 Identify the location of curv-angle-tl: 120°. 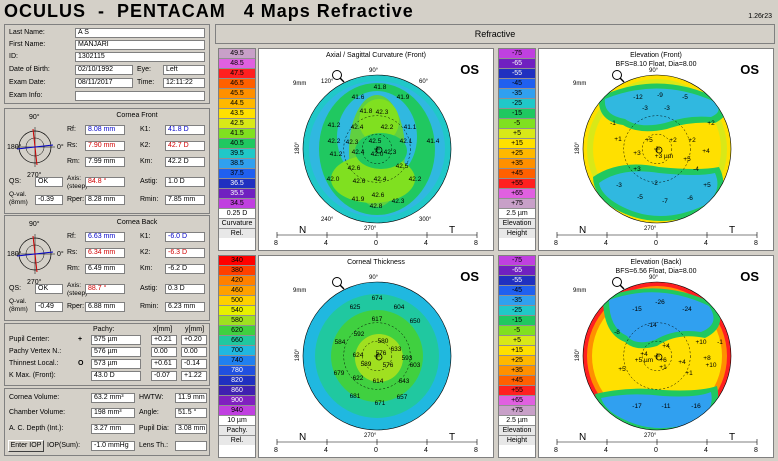
(327, 82).